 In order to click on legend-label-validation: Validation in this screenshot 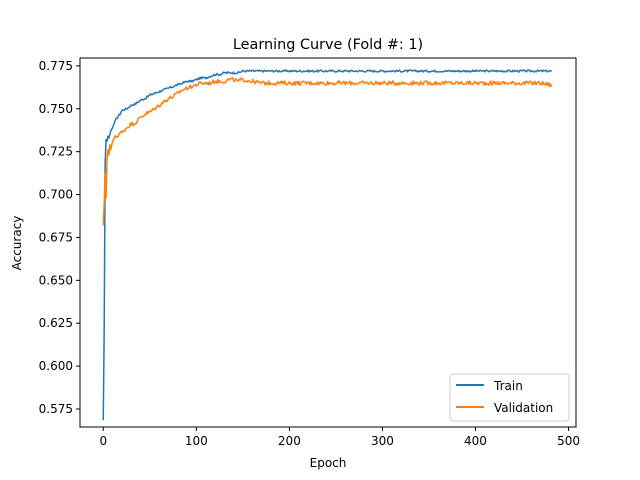, I will do `click(523, 408)`.